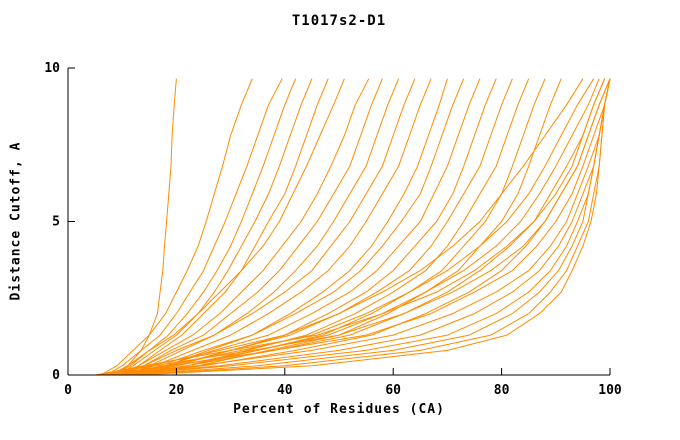  I want to click on y-tick-label: 5, so click(56, 222).